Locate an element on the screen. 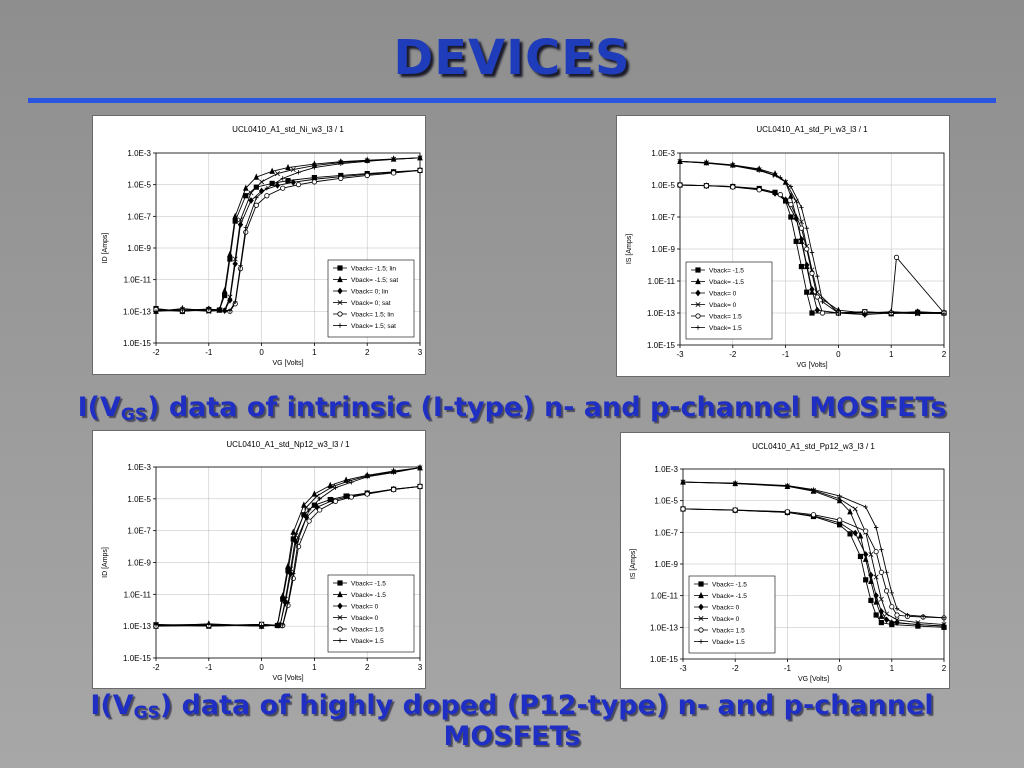  x-tick-label: 2 is located at coordinates (367, 667).